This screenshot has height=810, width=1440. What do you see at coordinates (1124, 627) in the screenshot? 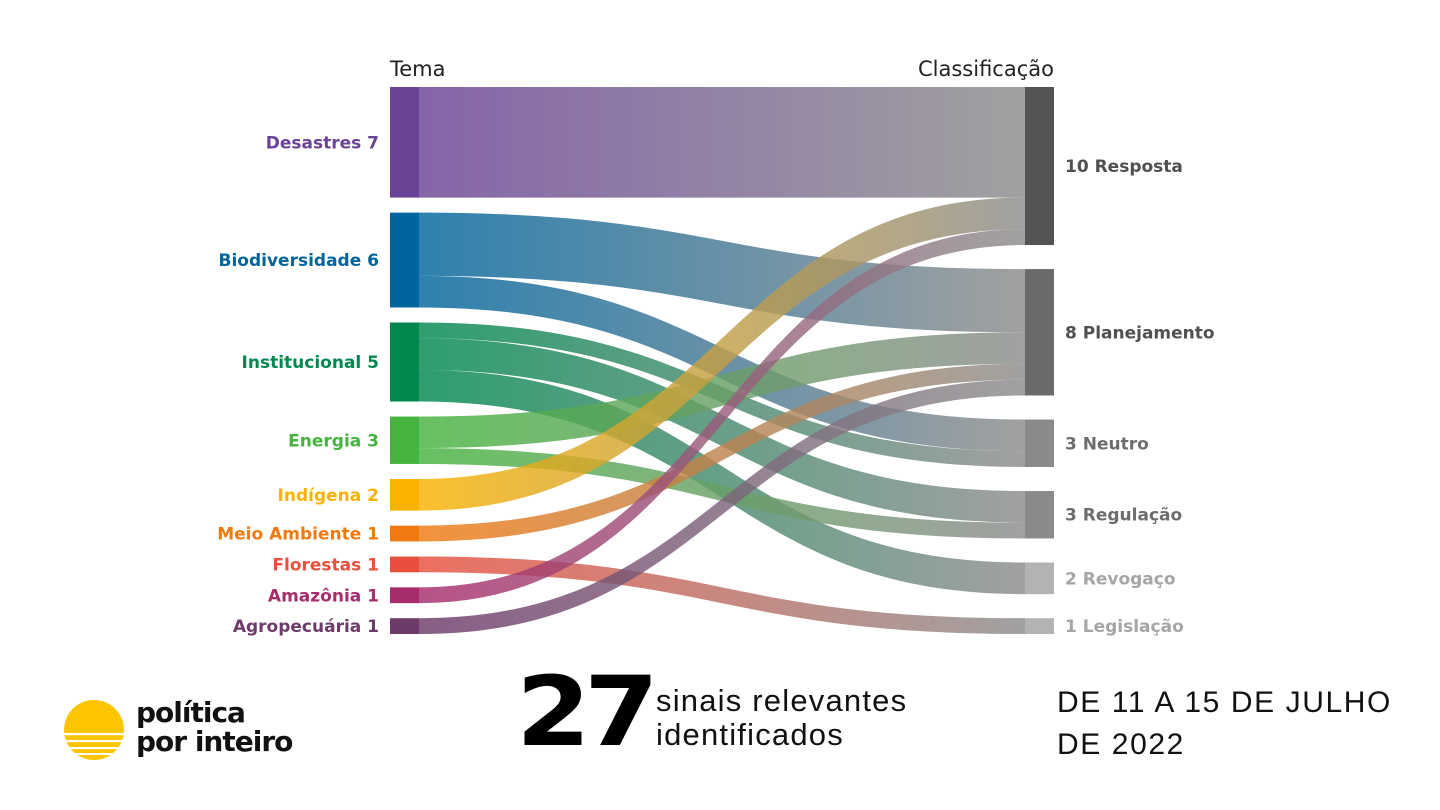
I see `target-label-legislacao: 1 Legislação` at bounding box center [1124, 627].